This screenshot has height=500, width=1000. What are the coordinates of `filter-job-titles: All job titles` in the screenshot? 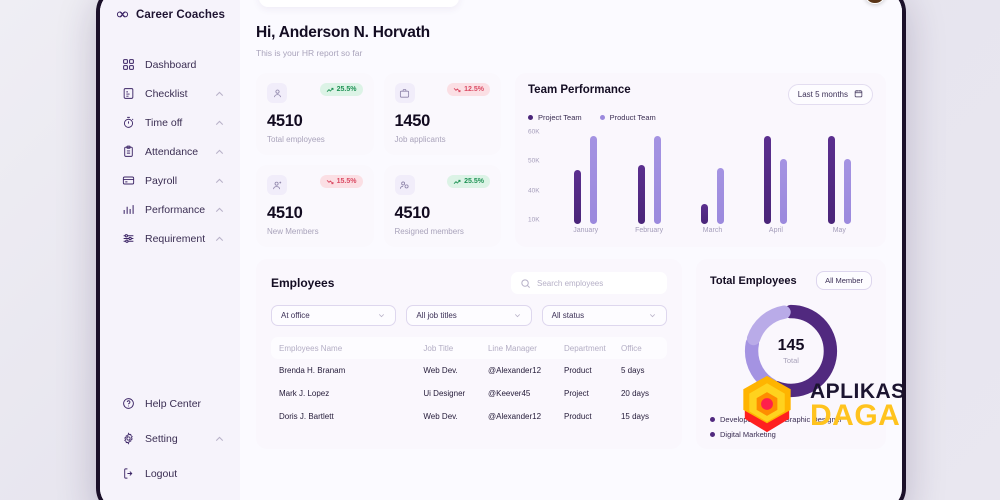 It's located at (469, 315).